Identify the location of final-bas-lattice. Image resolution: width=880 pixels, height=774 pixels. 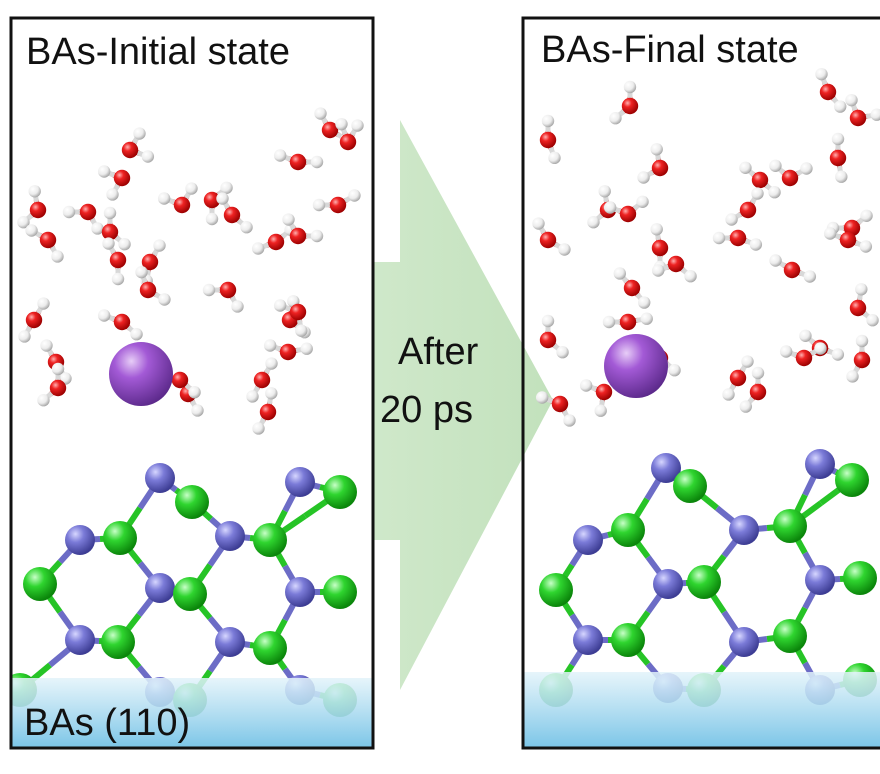
(708, 578).